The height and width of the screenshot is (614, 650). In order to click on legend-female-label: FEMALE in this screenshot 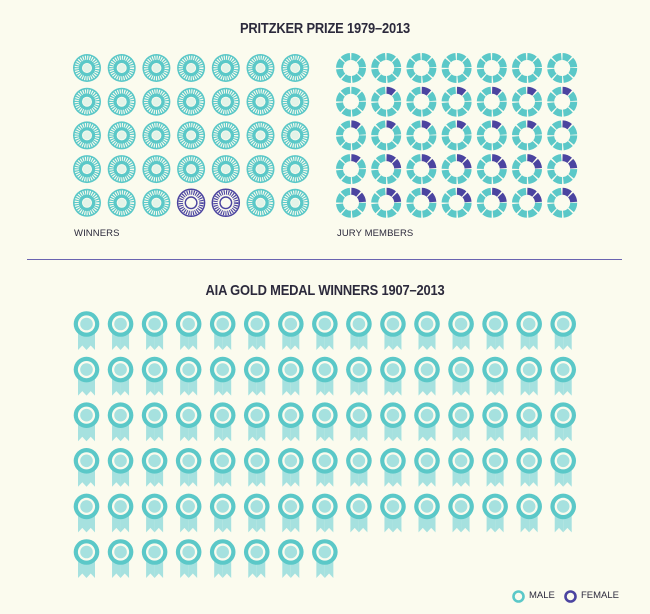, I will do `click(600, 595)`.